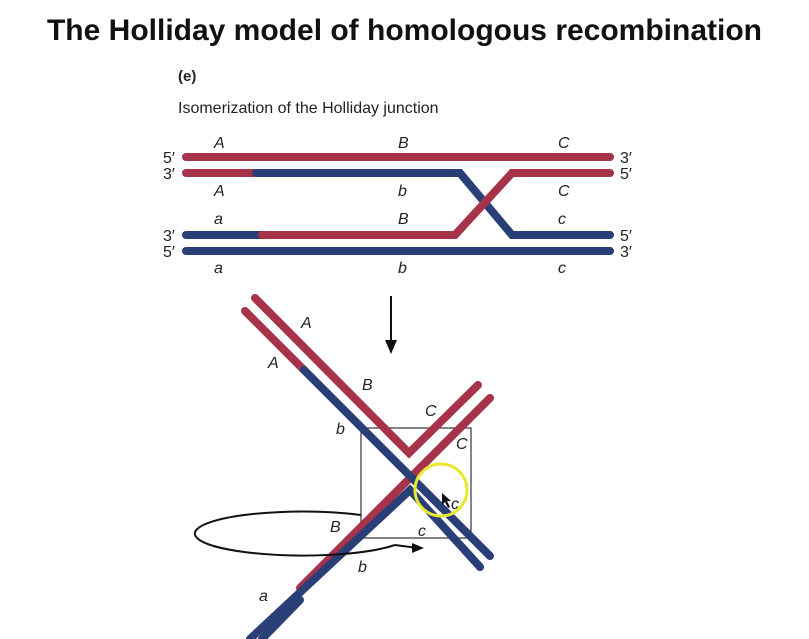 The width and height of the screenshot is (809, 639). I want to click on end-label-left-4: 5′, so click(169, 252).